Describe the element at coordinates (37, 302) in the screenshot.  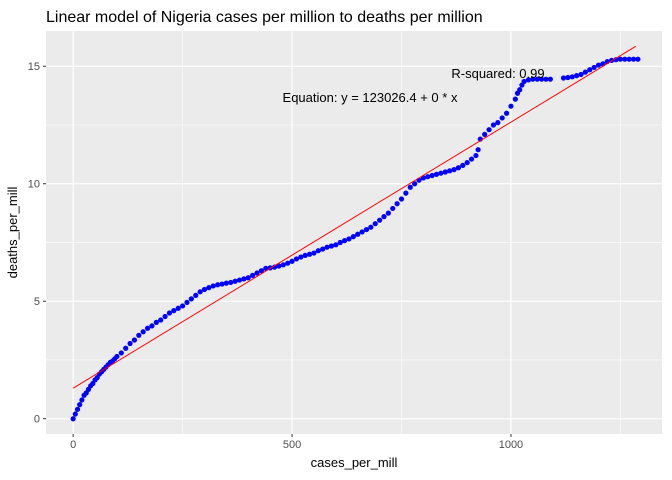
I see `y-tick-label: 5` at that location.